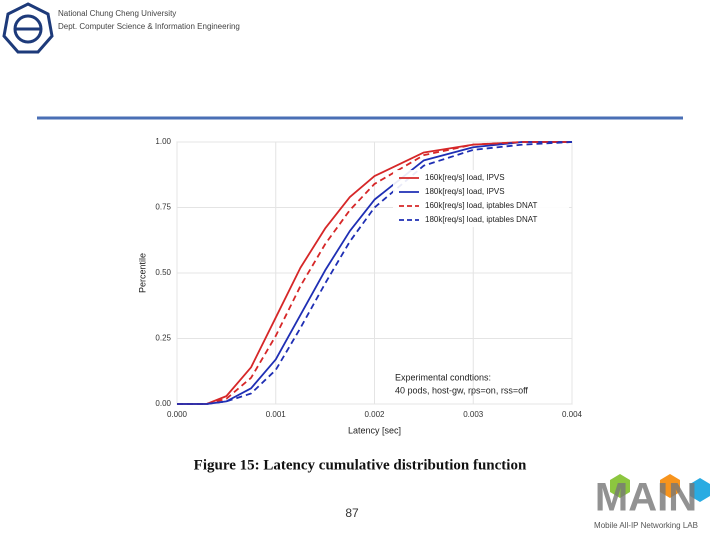  What do you see at coordinates (117, 13) in the screenshot?
I see `university-name: National Chung Cheng University` at bounding box center [117, 13].